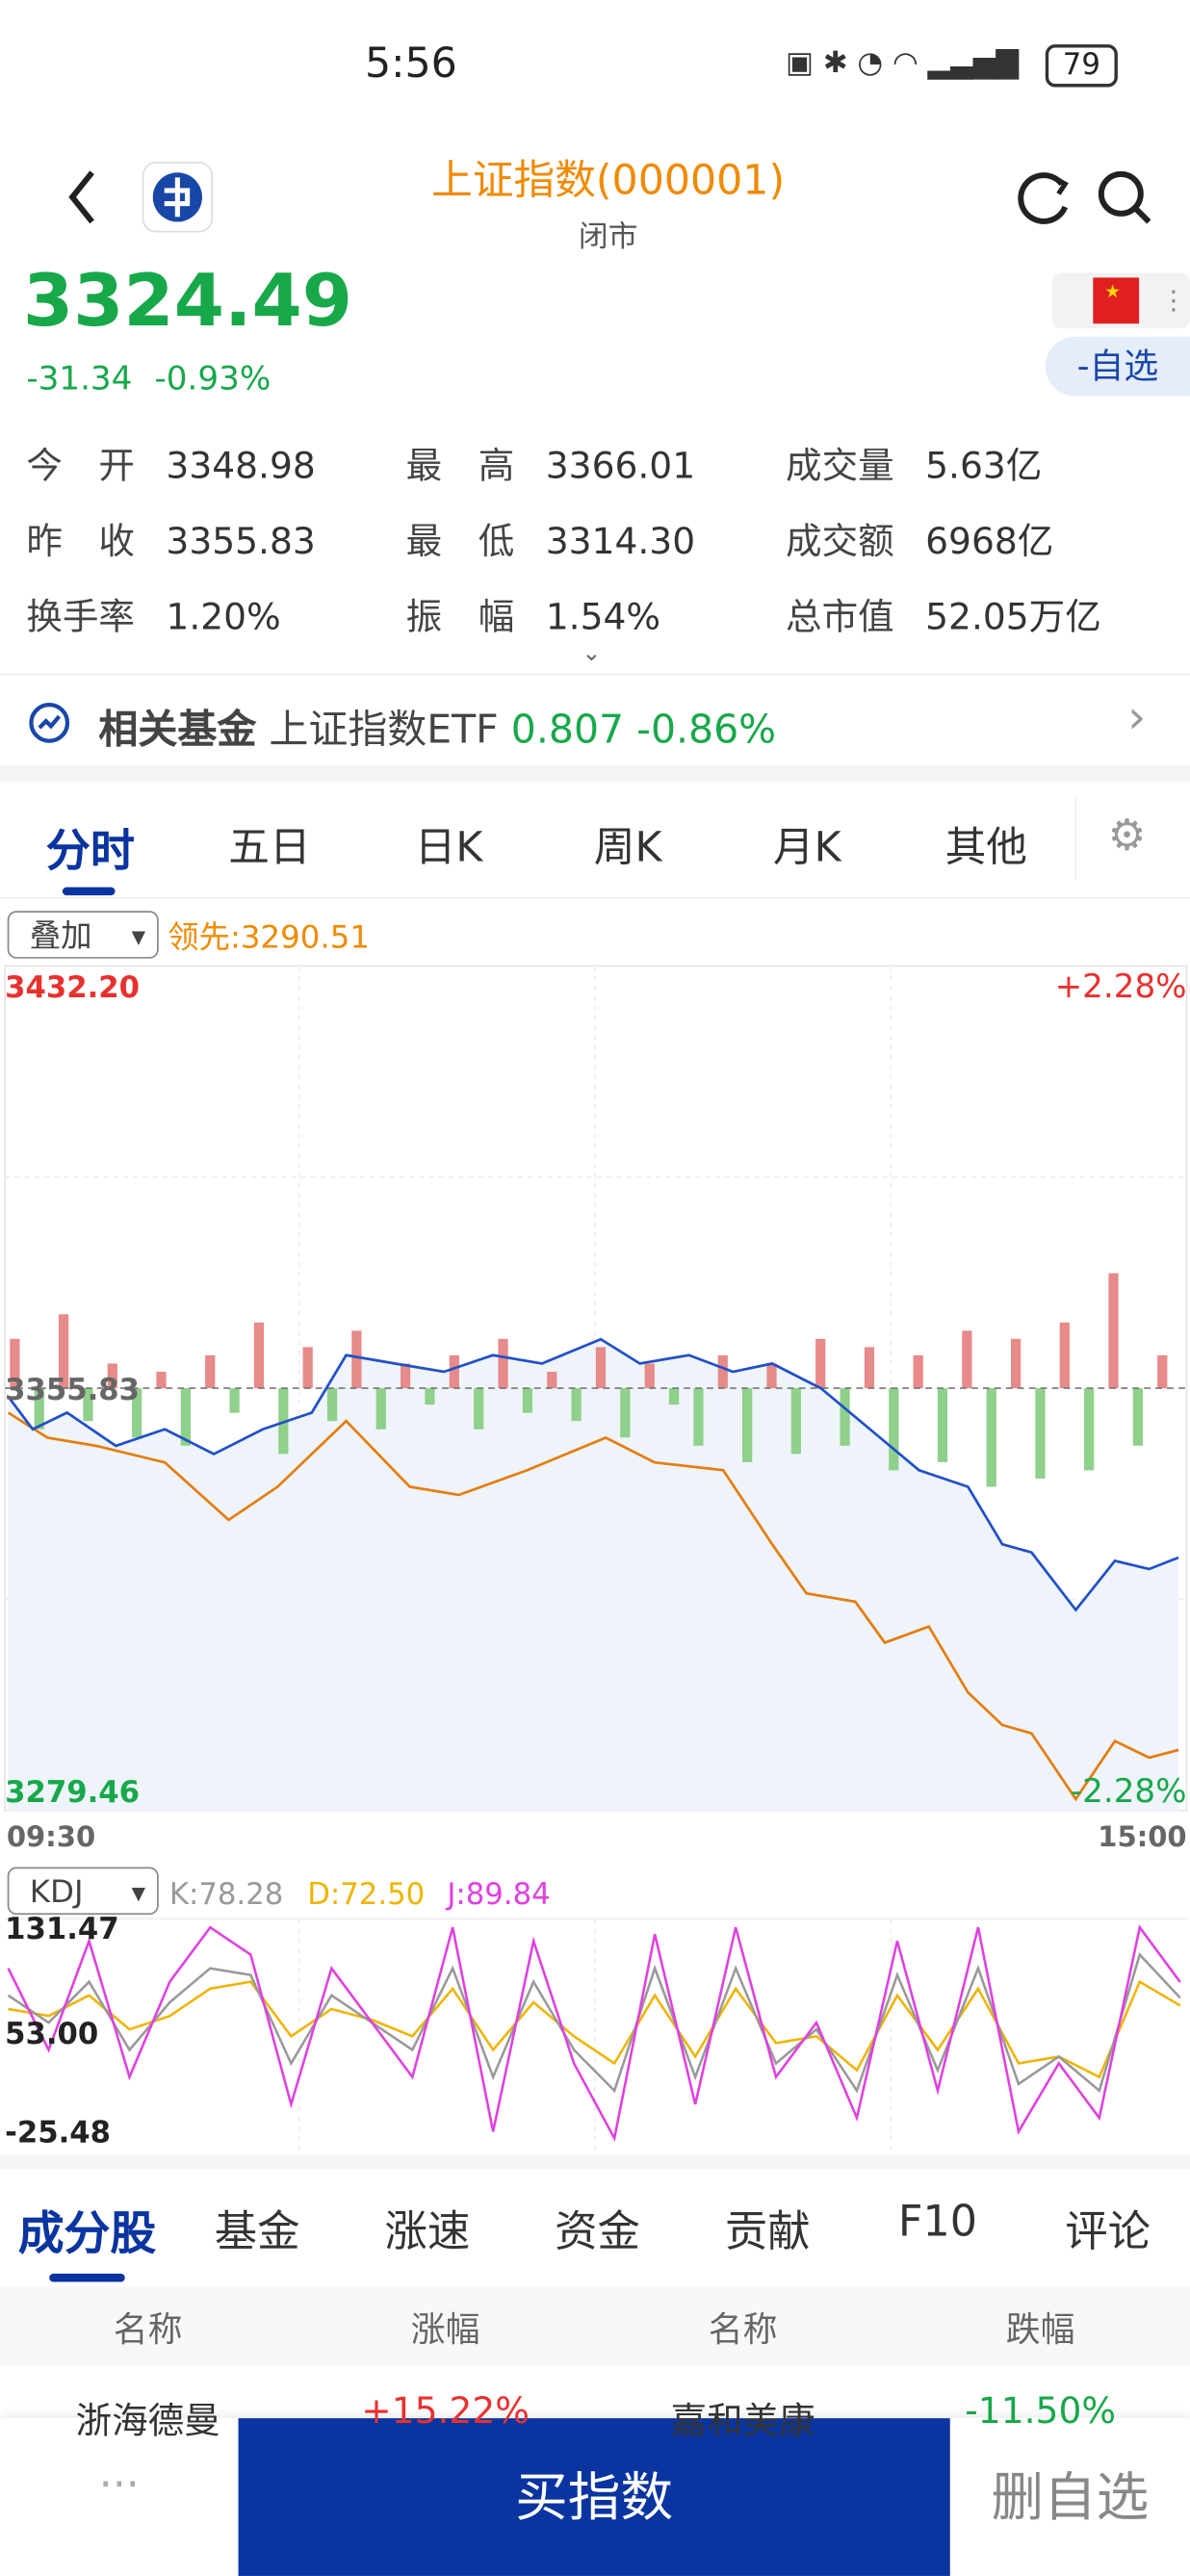 The height and width of the screenshot is (2576, 1190). I want to click on remove-button: 删自选, so click(1070, 2497).